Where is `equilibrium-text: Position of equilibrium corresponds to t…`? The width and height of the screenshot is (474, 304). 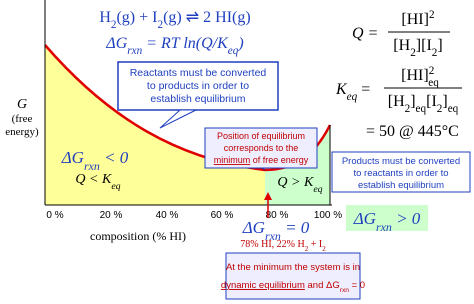 equilibrium-text: Position of equilibrium corresponds to t… is located at coordinates (261, 148).